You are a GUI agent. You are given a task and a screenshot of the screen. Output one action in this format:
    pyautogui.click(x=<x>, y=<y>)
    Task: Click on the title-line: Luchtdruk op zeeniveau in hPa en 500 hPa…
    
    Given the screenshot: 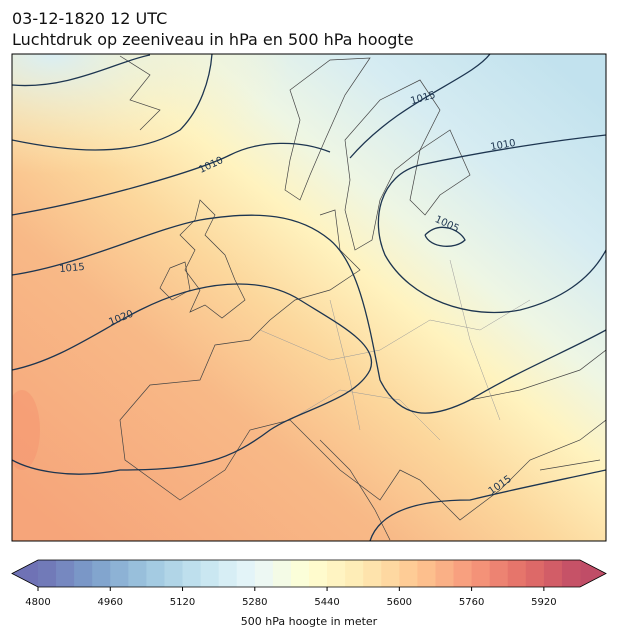 What is the action you would take?
    pyautogui.click(x=213, y=39)
    